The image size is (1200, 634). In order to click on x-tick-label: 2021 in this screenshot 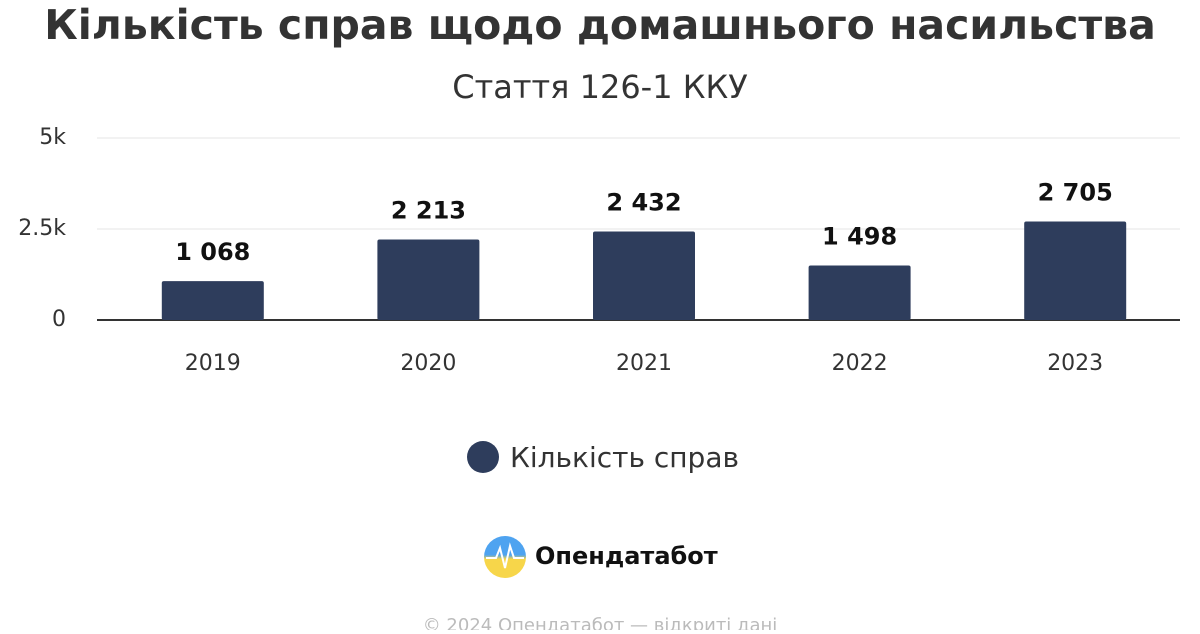, I will do `click(644, 363)`.